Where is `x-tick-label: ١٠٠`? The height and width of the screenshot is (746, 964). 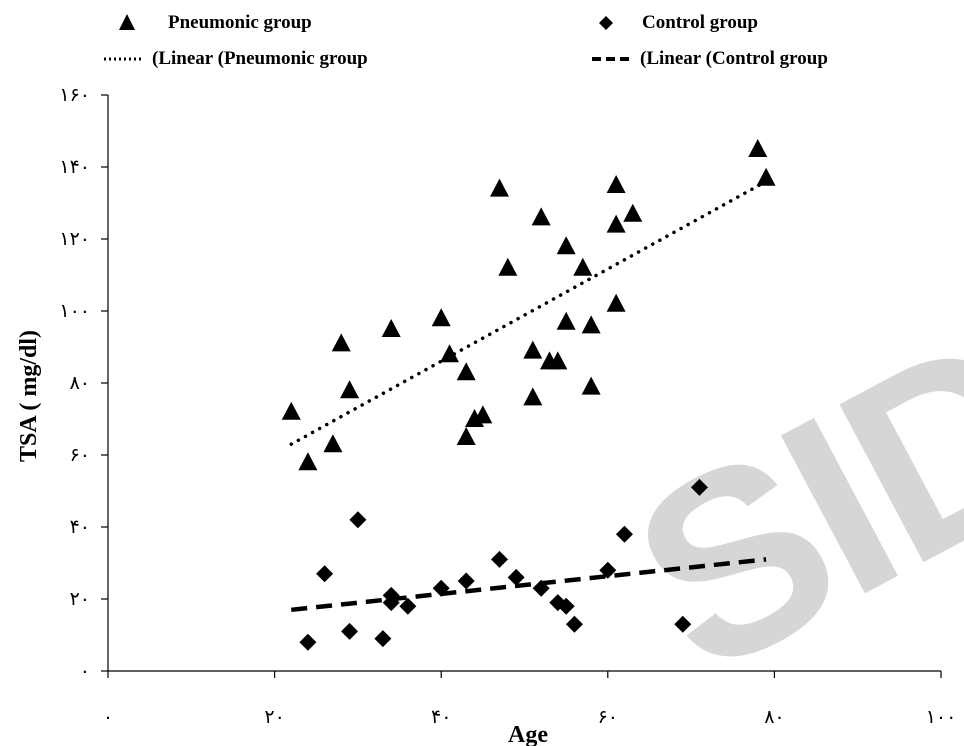
x-tick-label: ١٠٠ is located at coordinates (941, 717).